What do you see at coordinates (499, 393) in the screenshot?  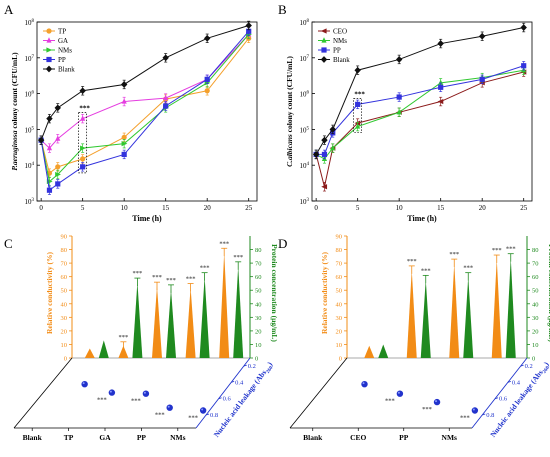 I see `depth-axis-line` at bounding box center [499, 393].